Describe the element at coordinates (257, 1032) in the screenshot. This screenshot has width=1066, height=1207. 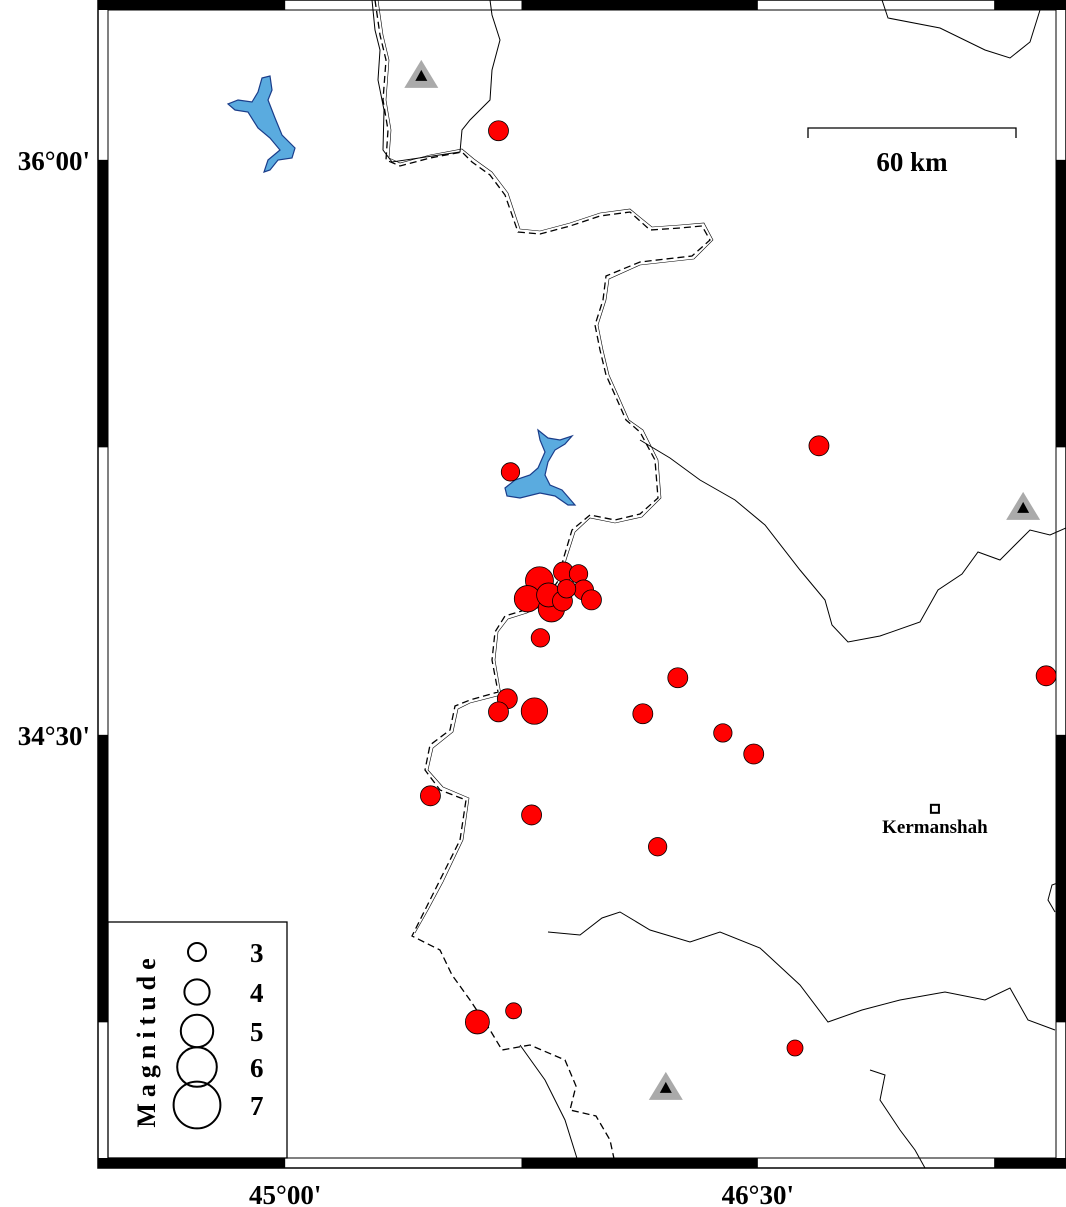
I see `legend-label: 5` at that location.